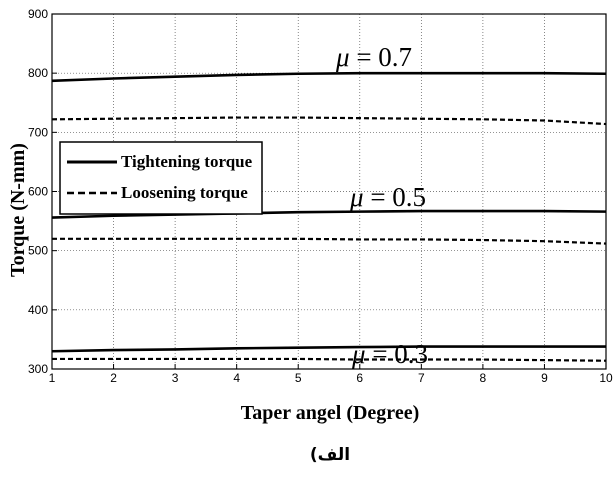 Image resolution: width=615 pixels, height=495 pixels. Describe the element at coordinates (187, 161) in the screenshot. I see `legend-label-tightening: Tightening torque` at that location.